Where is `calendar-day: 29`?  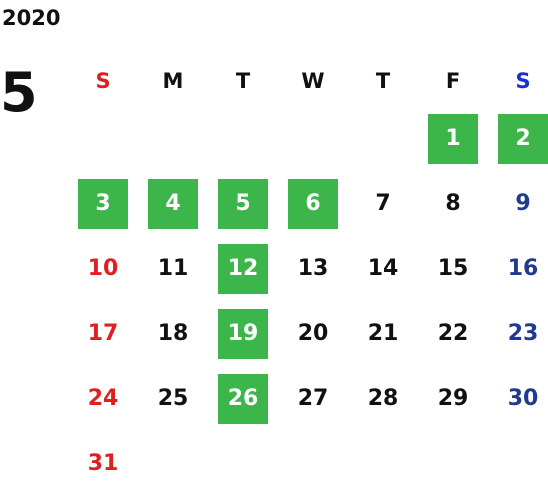 calendar-day: 29 is located at coordinates (453, 398).